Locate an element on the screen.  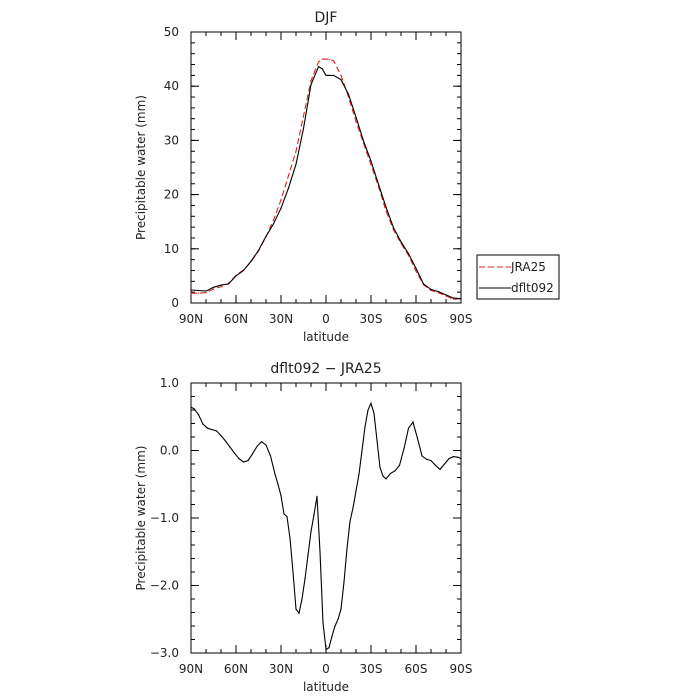
y-tick-label: 40 is located at coordinates (171, 86).